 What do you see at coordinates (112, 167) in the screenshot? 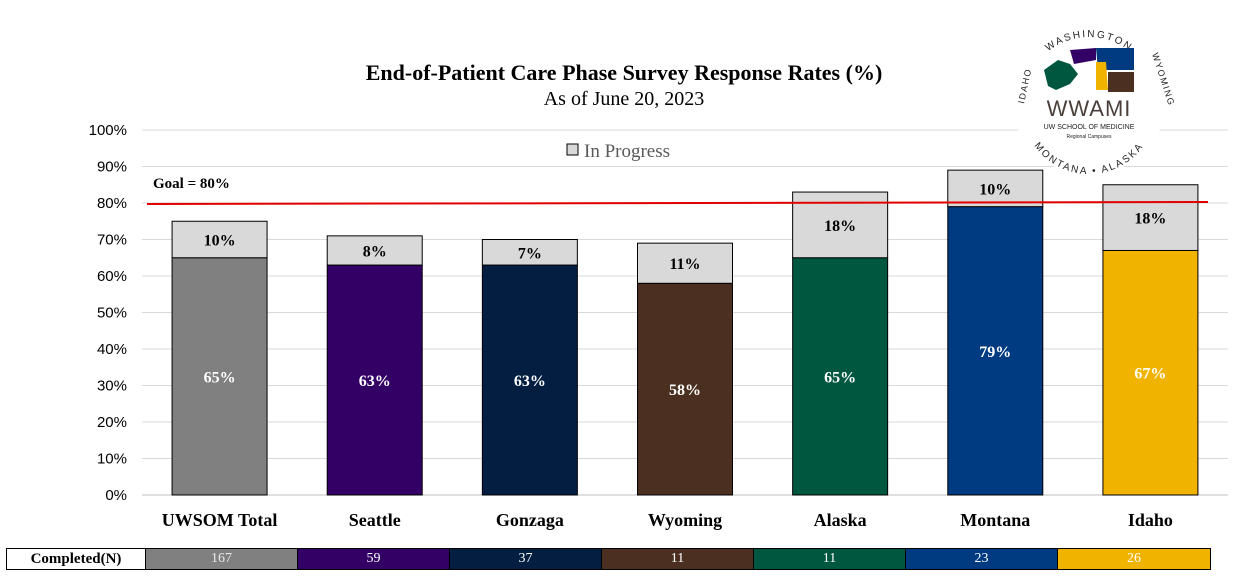
I see `y-tick-label: 90%` at bounding box center [112, 167].